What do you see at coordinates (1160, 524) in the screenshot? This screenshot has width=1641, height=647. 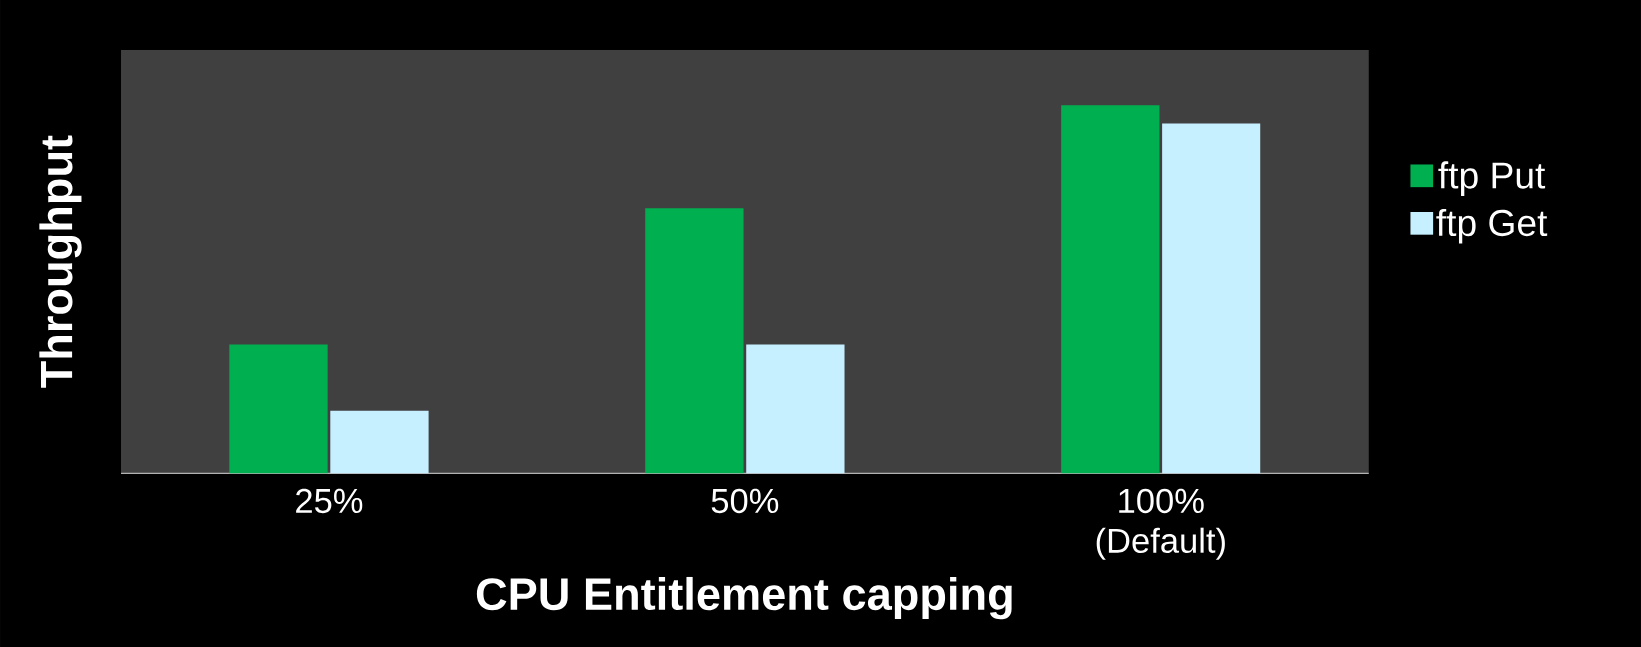 I see `x-tick-label: 100% (Default)` at bounding box center [1160, 524].